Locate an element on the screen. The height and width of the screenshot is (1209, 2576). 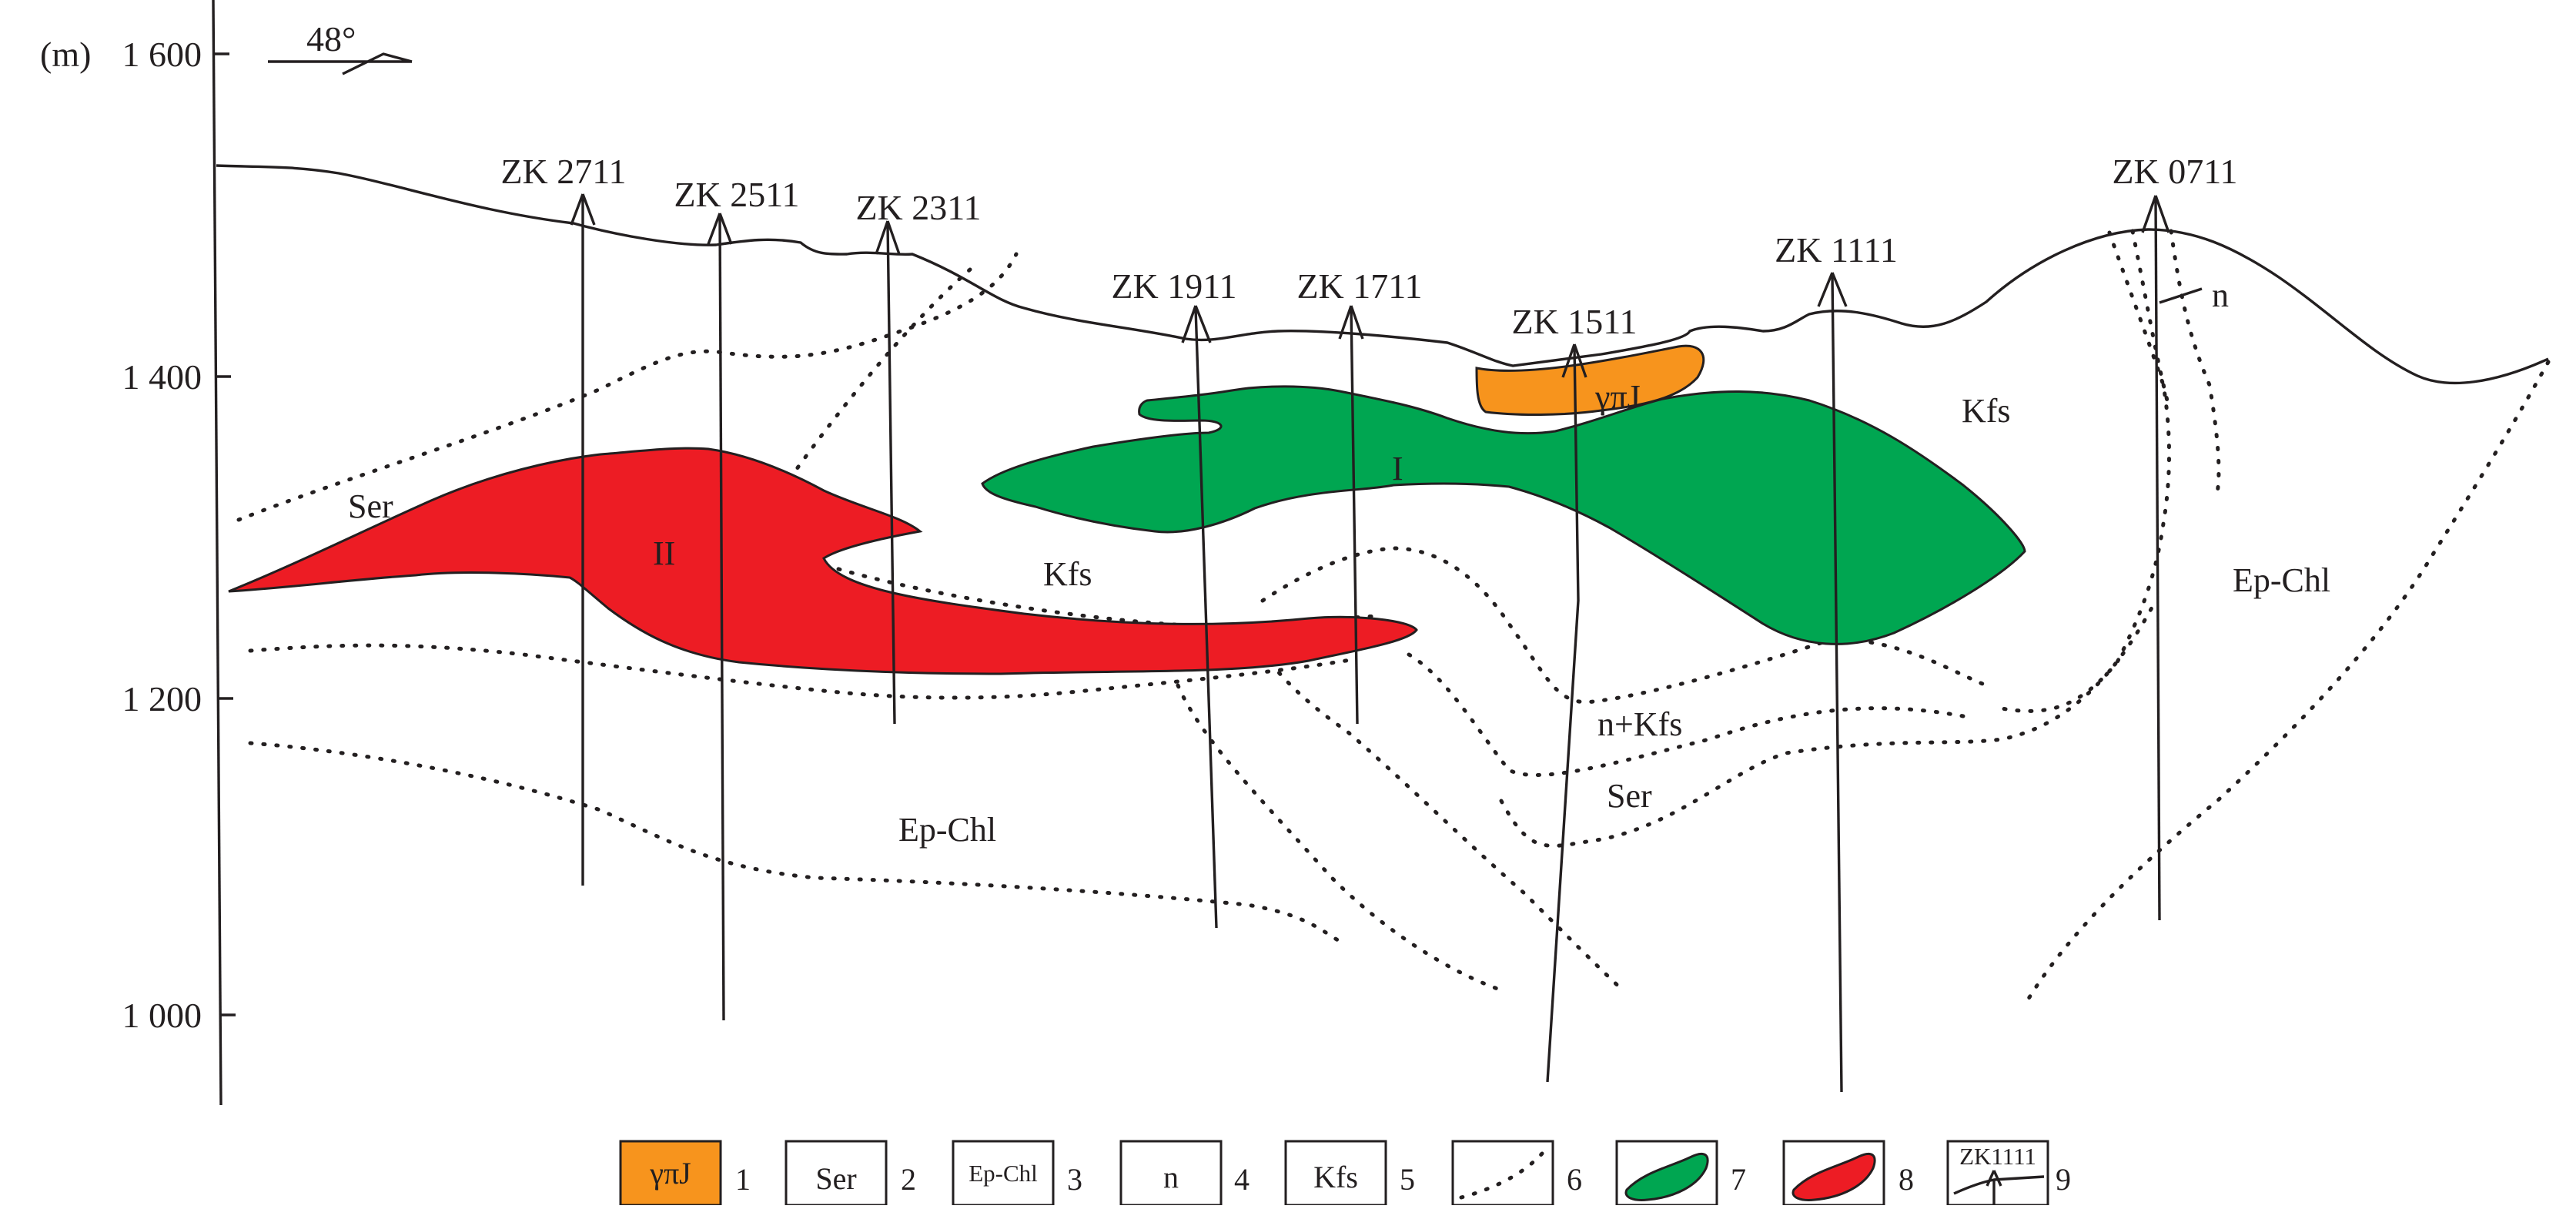
bearing-label: 48° is located at coordinates (331, 39).